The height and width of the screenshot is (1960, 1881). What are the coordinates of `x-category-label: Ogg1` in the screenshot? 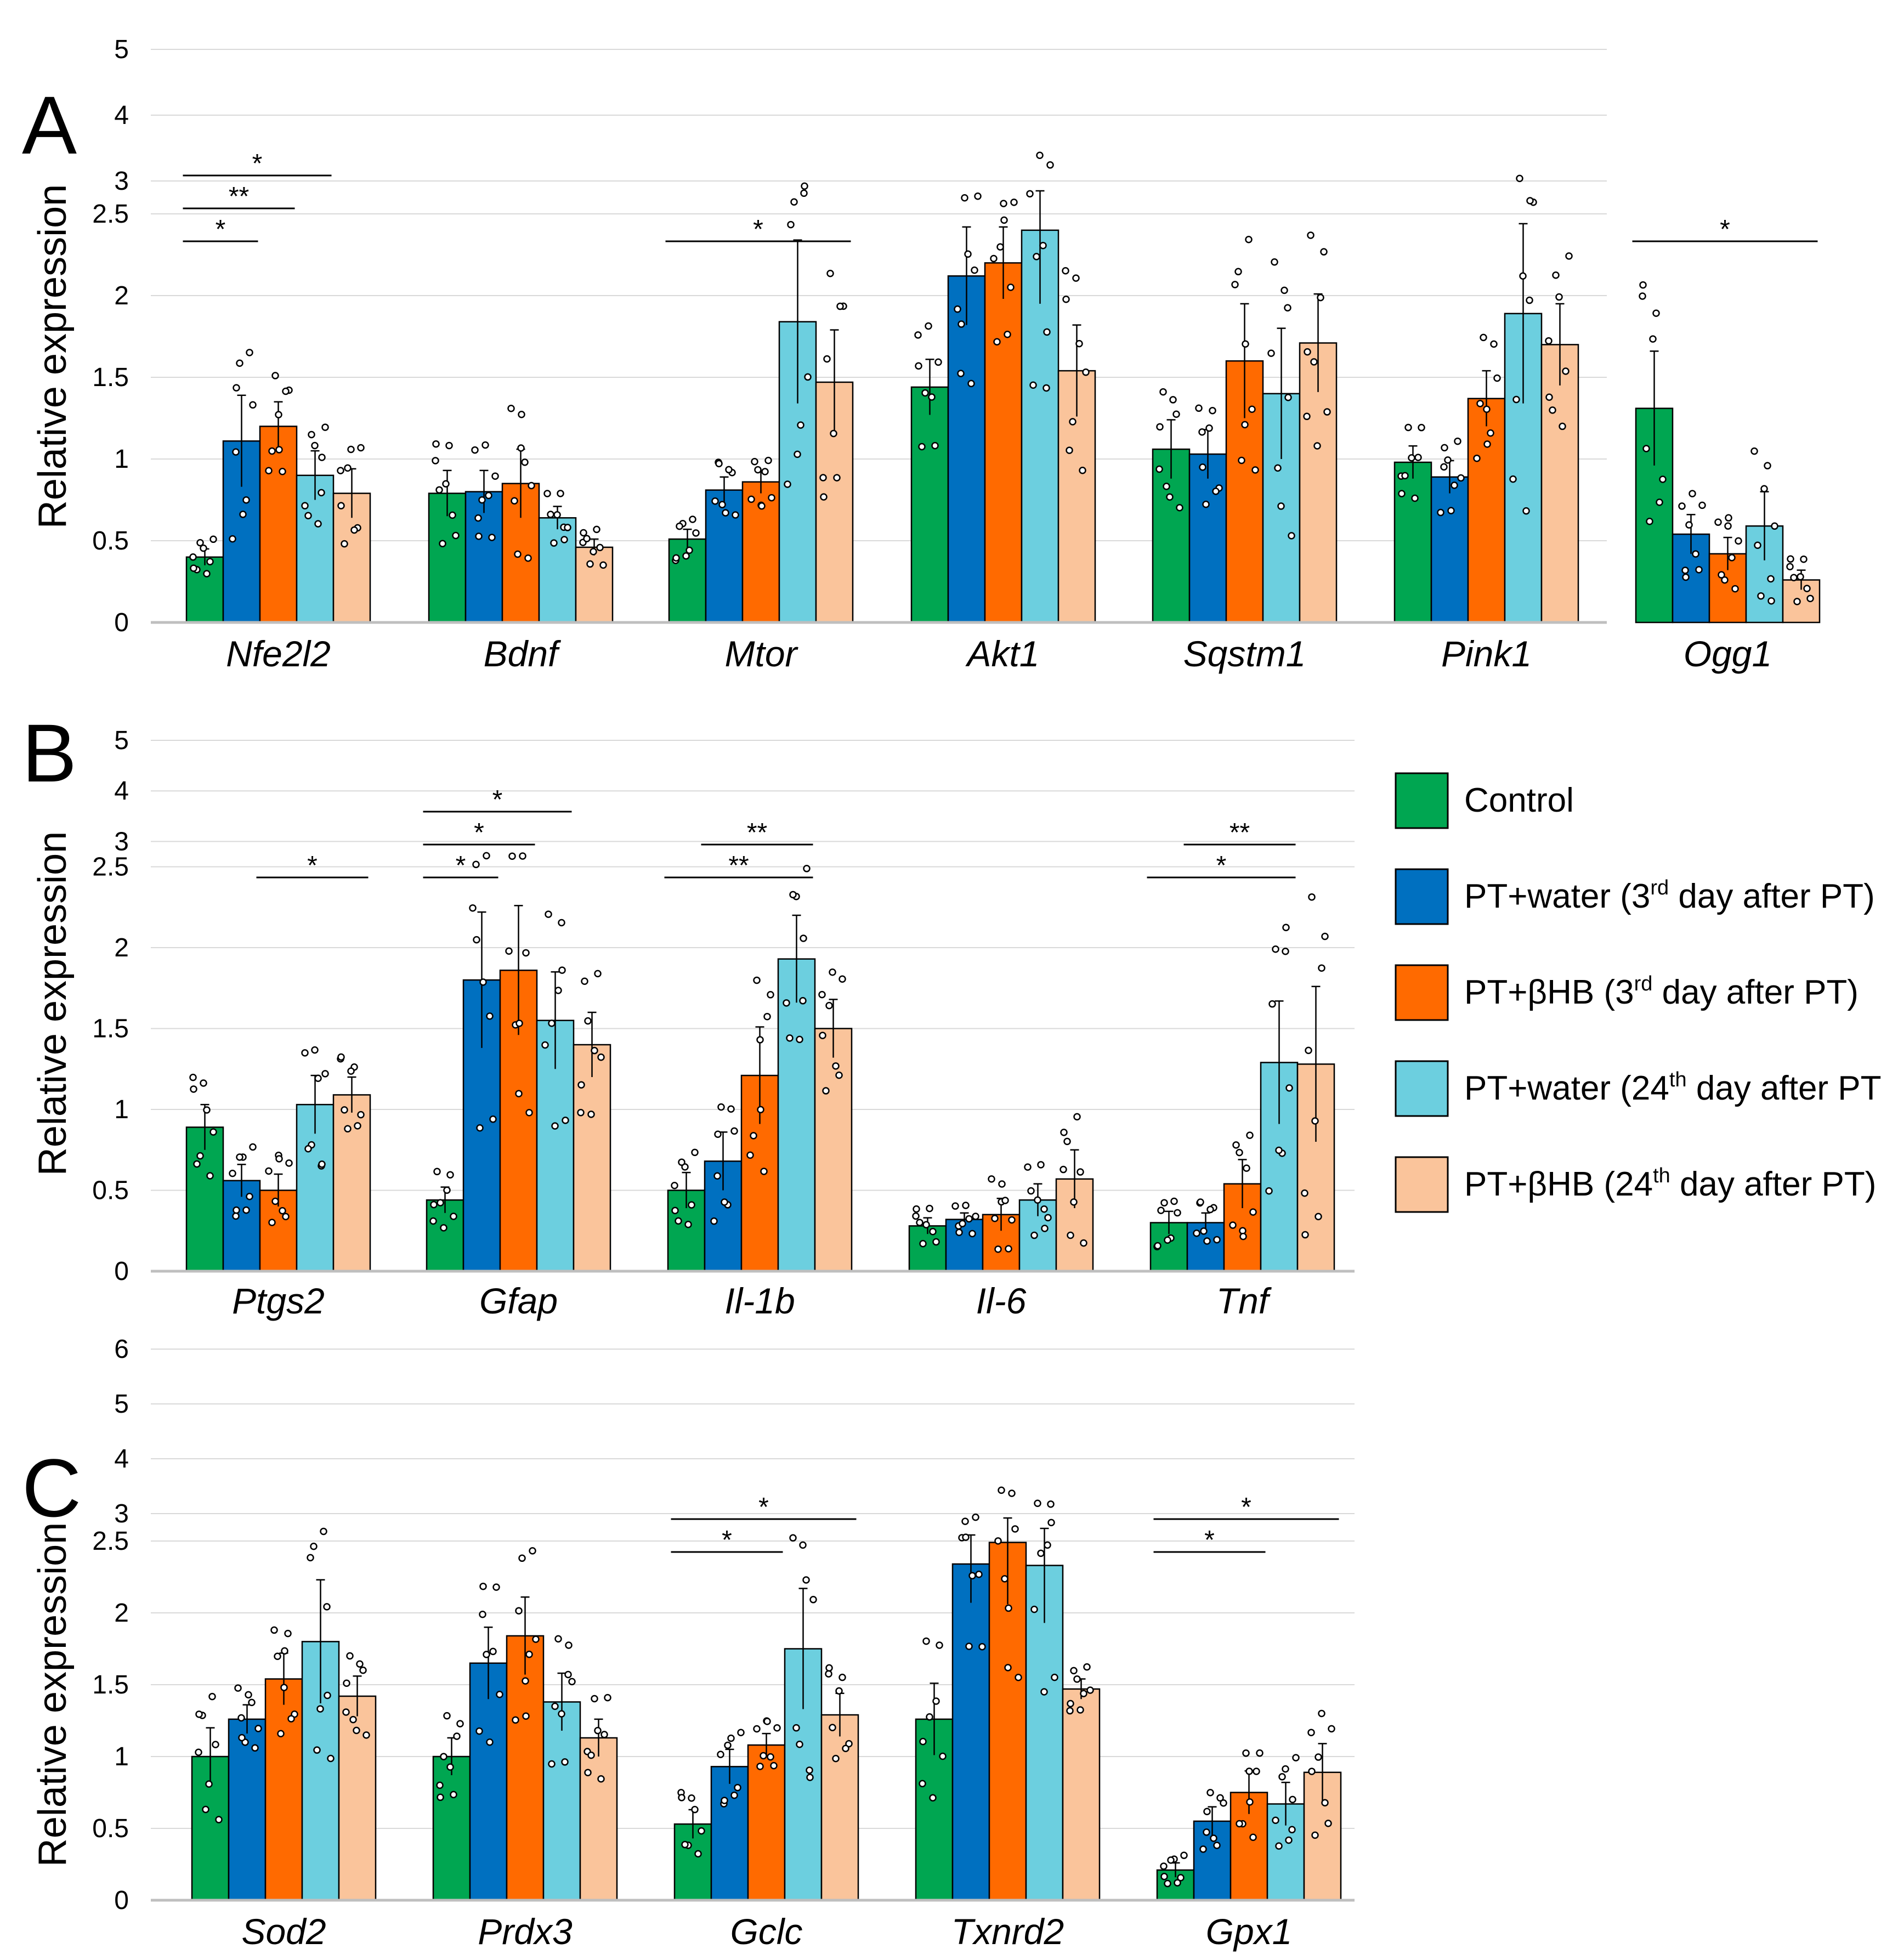 It's located at (1728, 653).